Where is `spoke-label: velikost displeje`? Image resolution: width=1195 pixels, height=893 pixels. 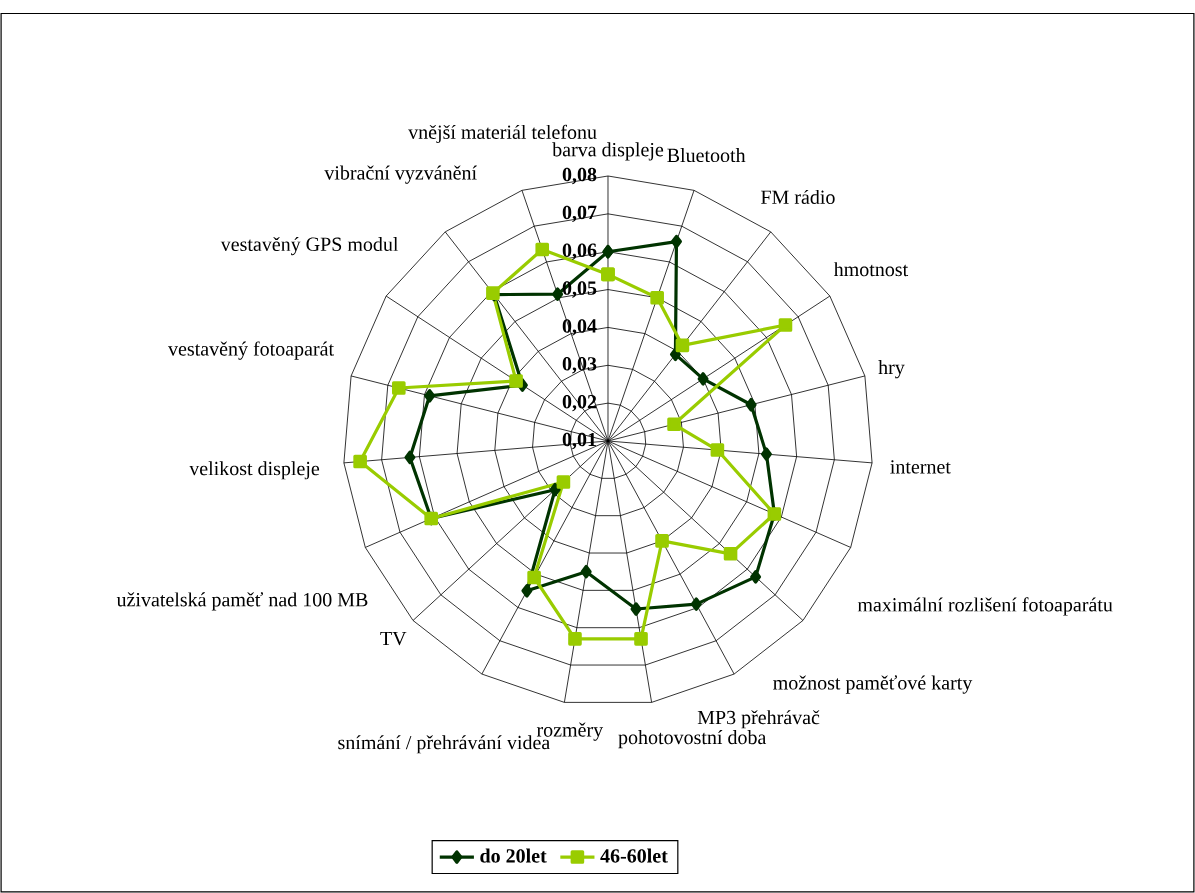 spoke-label: velikost displeje is located at coordinates (254, 470).